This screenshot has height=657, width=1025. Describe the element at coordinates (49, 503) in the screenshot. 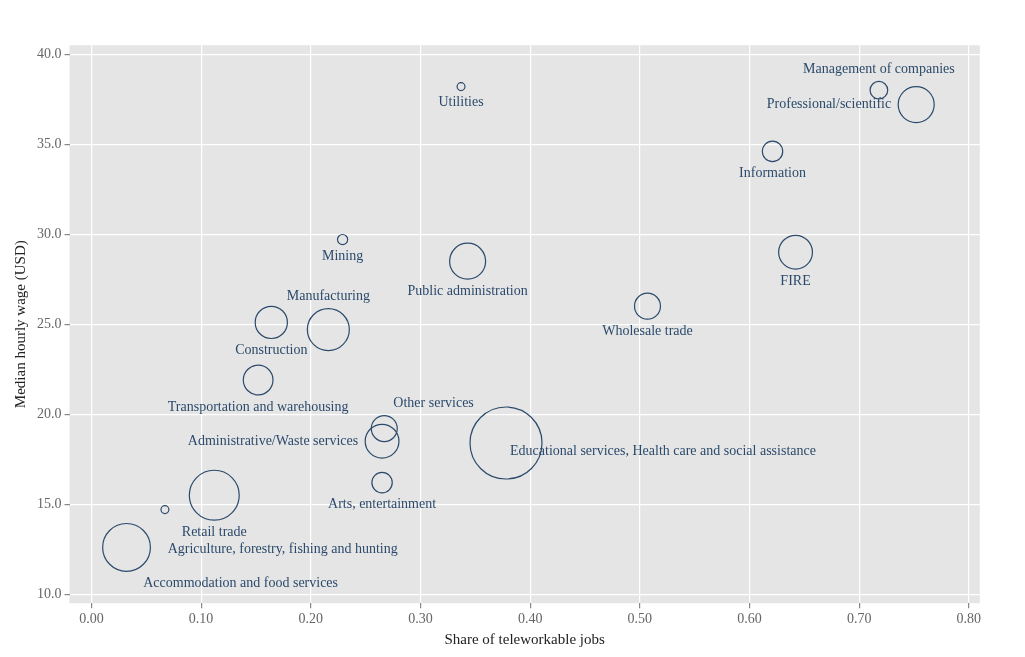

I see `y-tick-label: 15.0` at that location.